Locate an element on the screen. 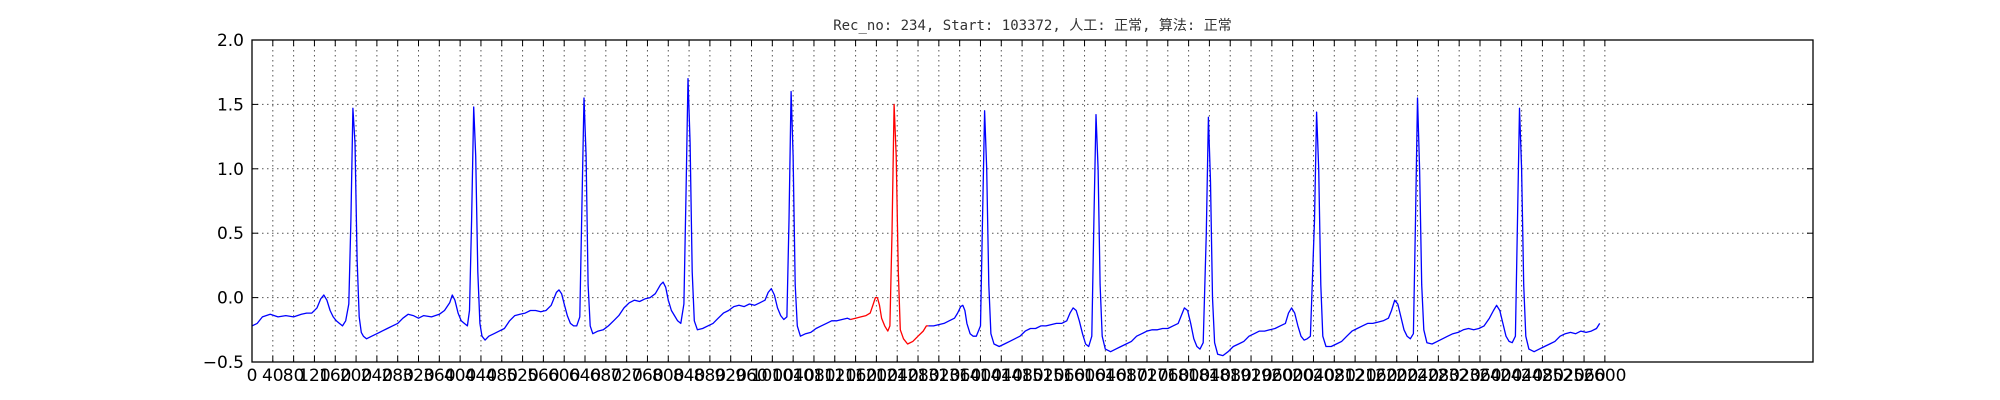 Image resolution: width=2000 pixels, height=400 pixels. x-tick-label: 880 is located at coordinates (710, 376).